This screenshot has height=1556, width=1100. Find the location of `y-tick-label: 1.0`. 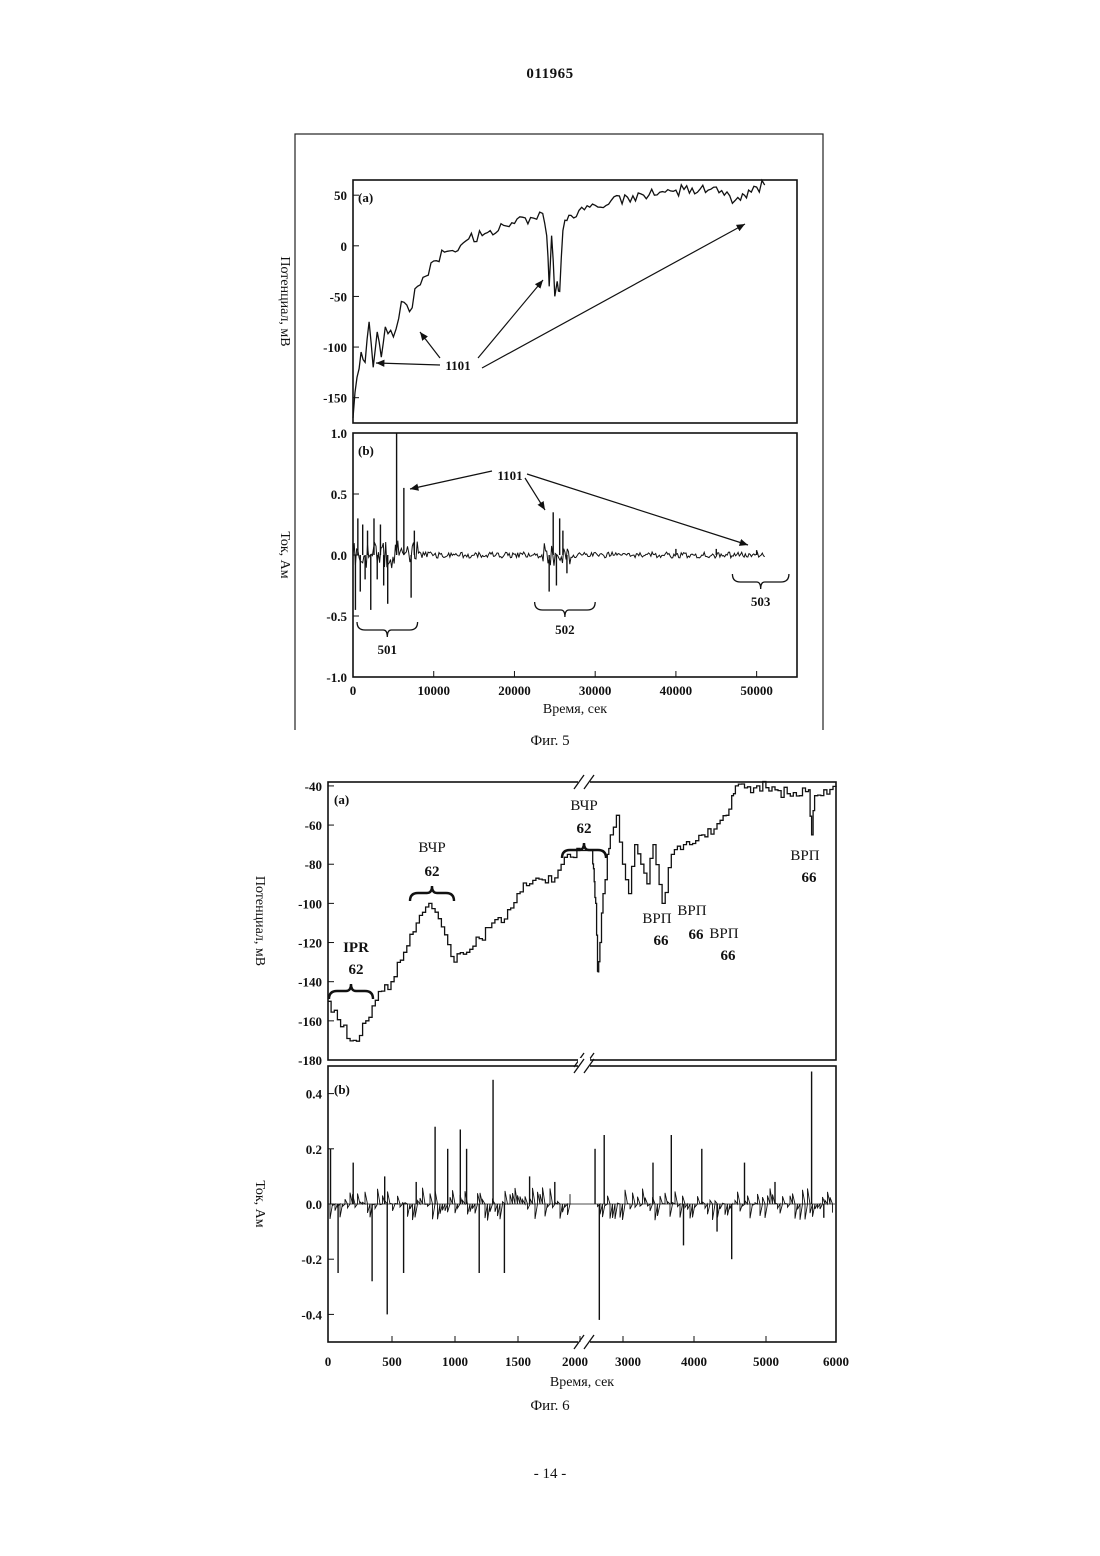

y-tick-label: 1.0 is located at coordinates (339, 433).